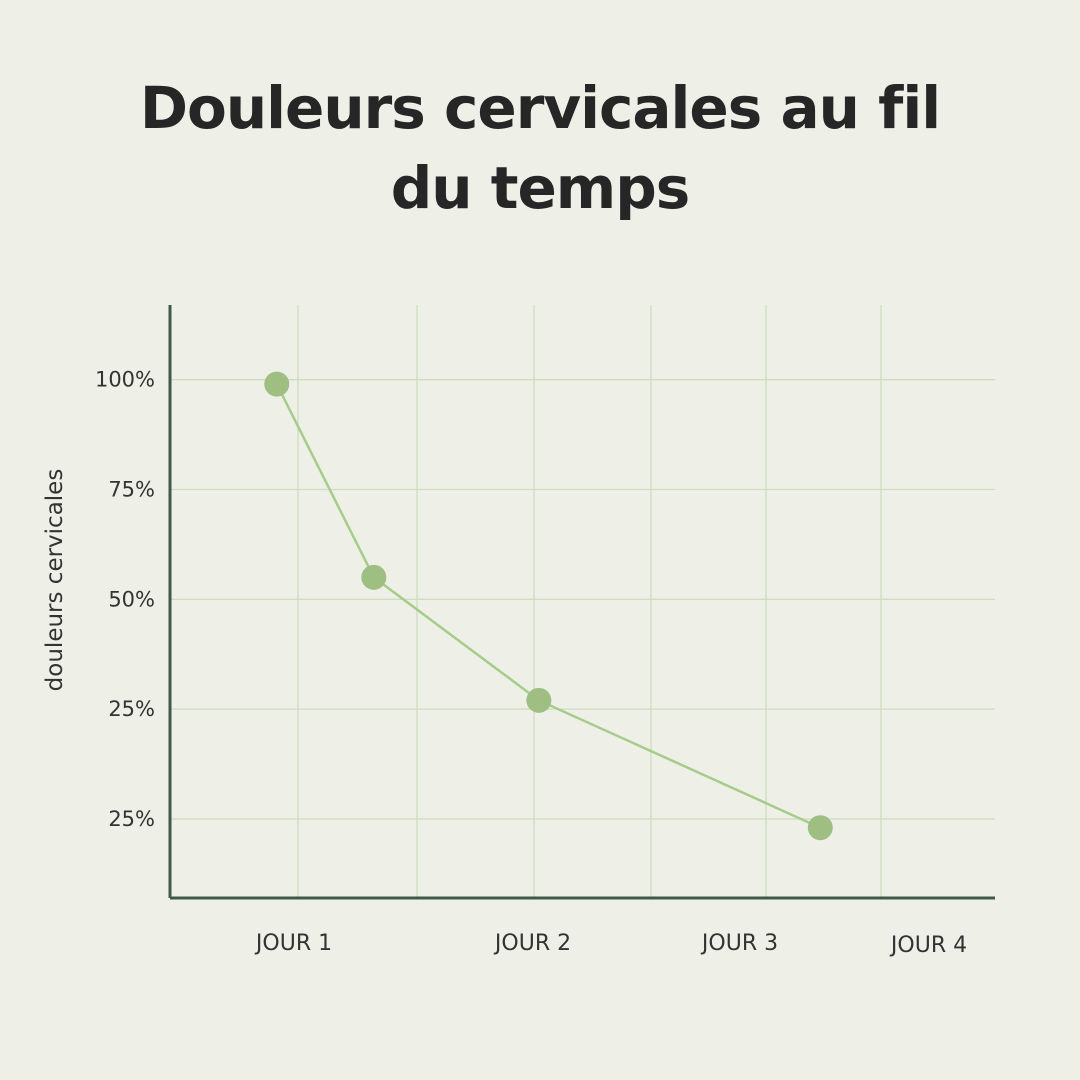 The image size is (1080, 1080). What do you see at coordinates (610, 944) in the screenshot?
I see `x-axis-ticks: JOUR 1 JOUR 2 JOUR 3 JOUR 4` at bounding box center [610, 944].